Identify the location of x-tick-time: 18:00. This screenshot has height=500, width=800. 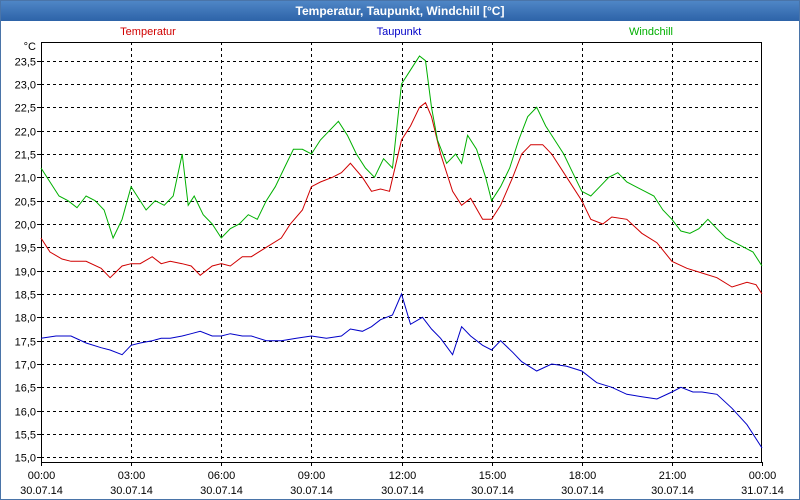
(583, 476).